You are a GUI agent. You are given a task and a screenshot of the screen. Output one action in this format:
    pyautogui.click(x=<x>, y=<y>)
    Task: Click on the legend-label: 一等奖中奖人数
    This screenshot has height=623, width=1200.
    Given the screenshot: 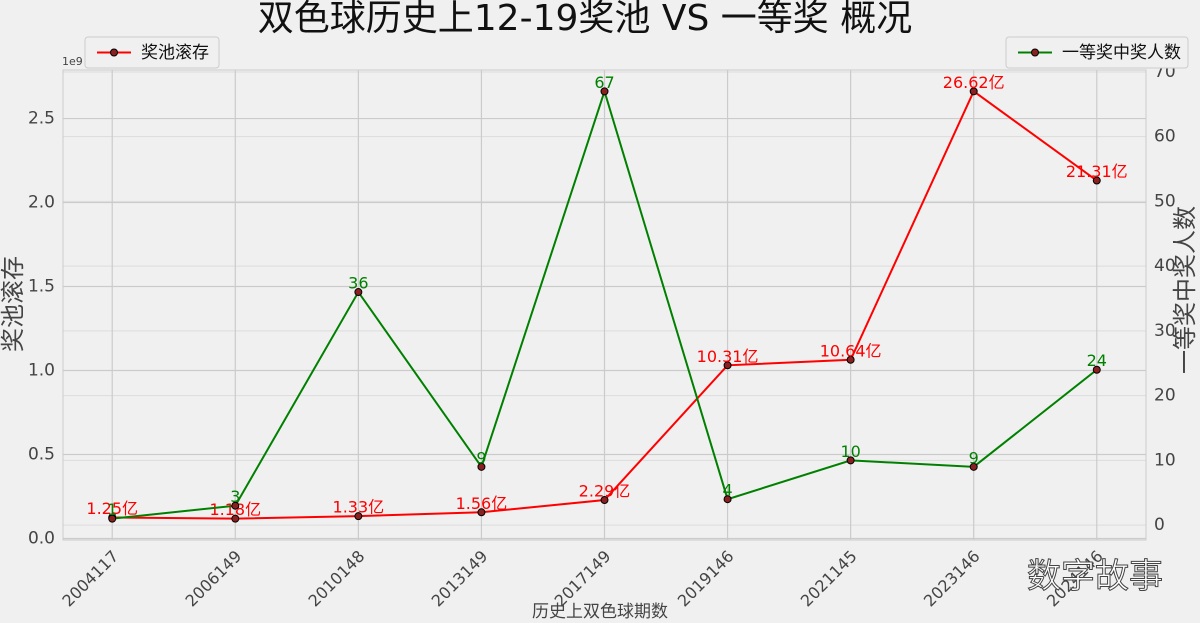 What is the action you would take?
    pyautogui.click(x=1121, y=53)
    